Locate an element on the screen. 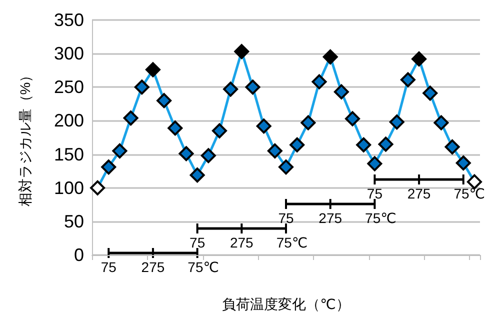 The height and width of the screenshot is (321, 500). y-tick-label: 300 is located at coordinates (69, 54).